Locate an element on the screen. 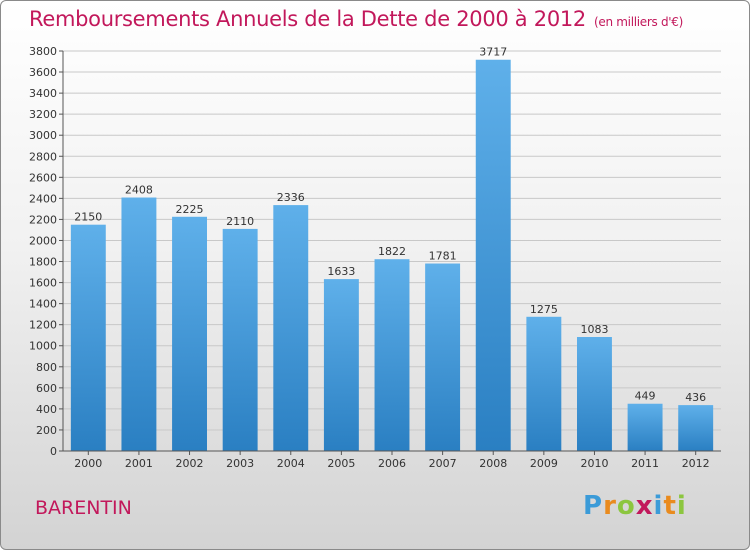 This screenshot has height=550, width=750. x-tick-label: 2004 is located at coordinates (291, 463).